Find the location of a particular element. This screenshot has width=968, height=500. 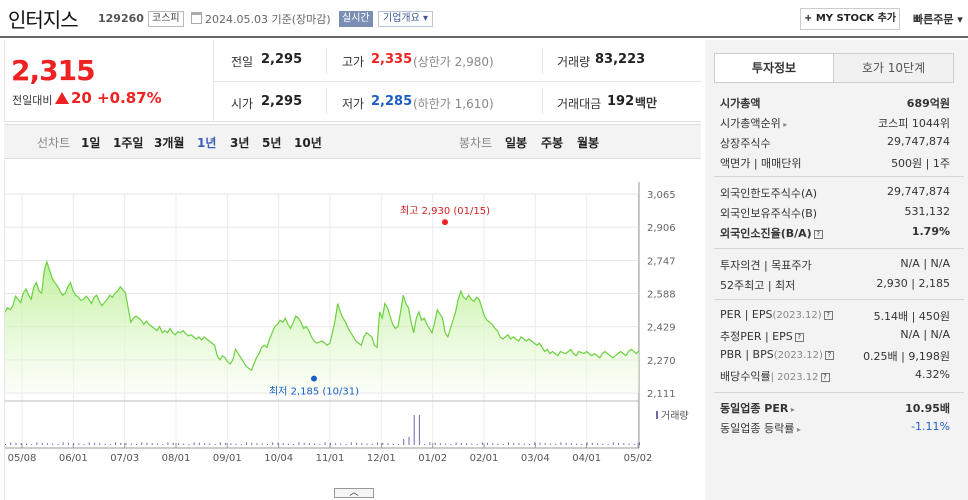

info-value-text: N/A | N/A is located at coordinates (925, 263).